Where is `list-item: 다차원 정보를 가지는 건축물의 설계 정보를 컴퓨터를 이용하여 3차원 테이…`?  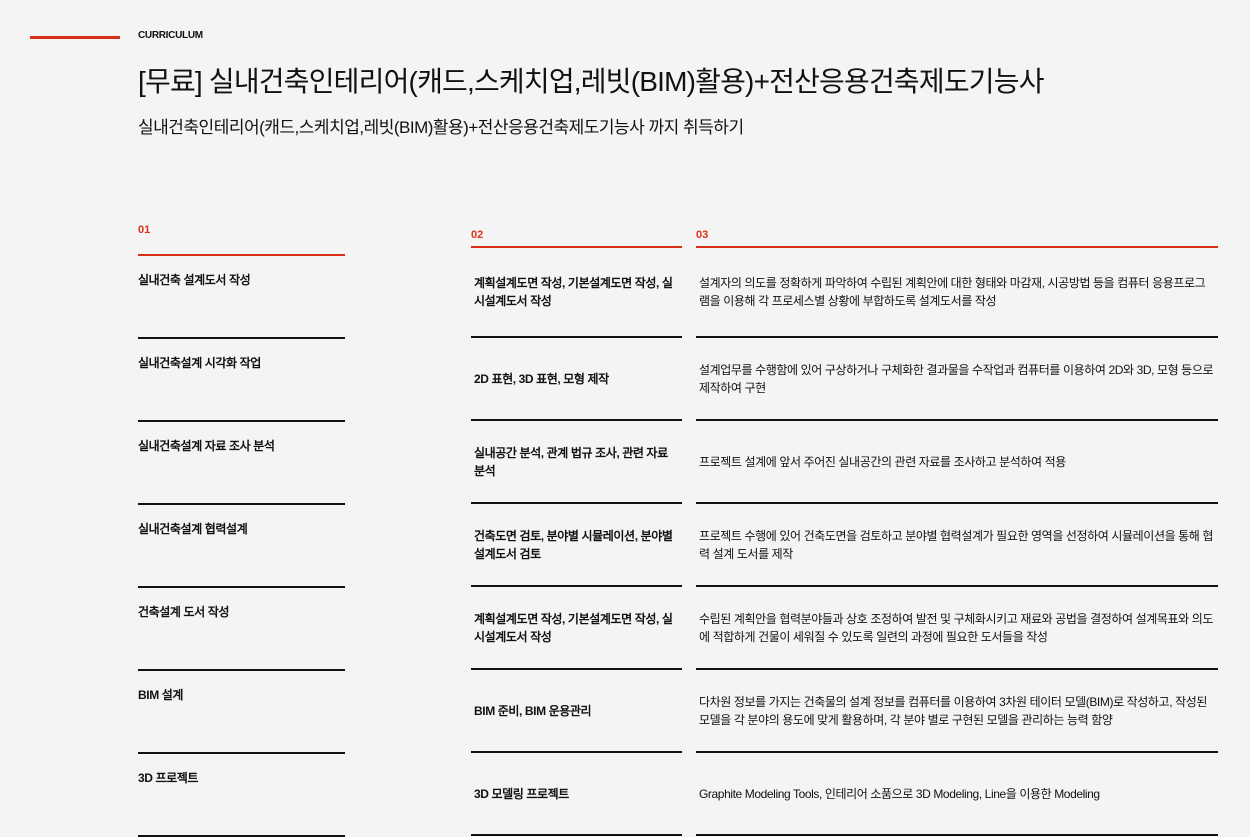 list-item: 다차원 정보를 가지는 건축물의 설계 정보를 컴퓨터를 이용하여 3차원 테이… is located at coordinates (957, 711).